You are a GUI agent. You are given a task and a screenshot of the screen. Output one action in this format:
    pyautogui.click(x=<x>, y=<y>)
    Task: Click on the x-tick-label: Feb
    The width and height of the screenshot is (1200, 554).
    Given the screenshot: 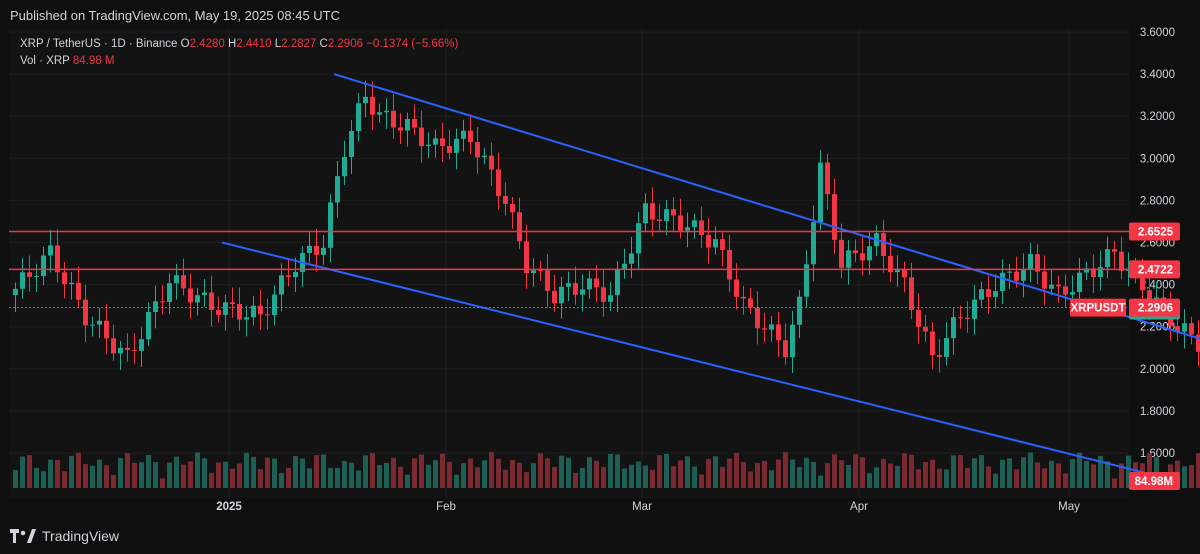 What is the action you would take?
    pyautogui.click(x=446, y=507)
    